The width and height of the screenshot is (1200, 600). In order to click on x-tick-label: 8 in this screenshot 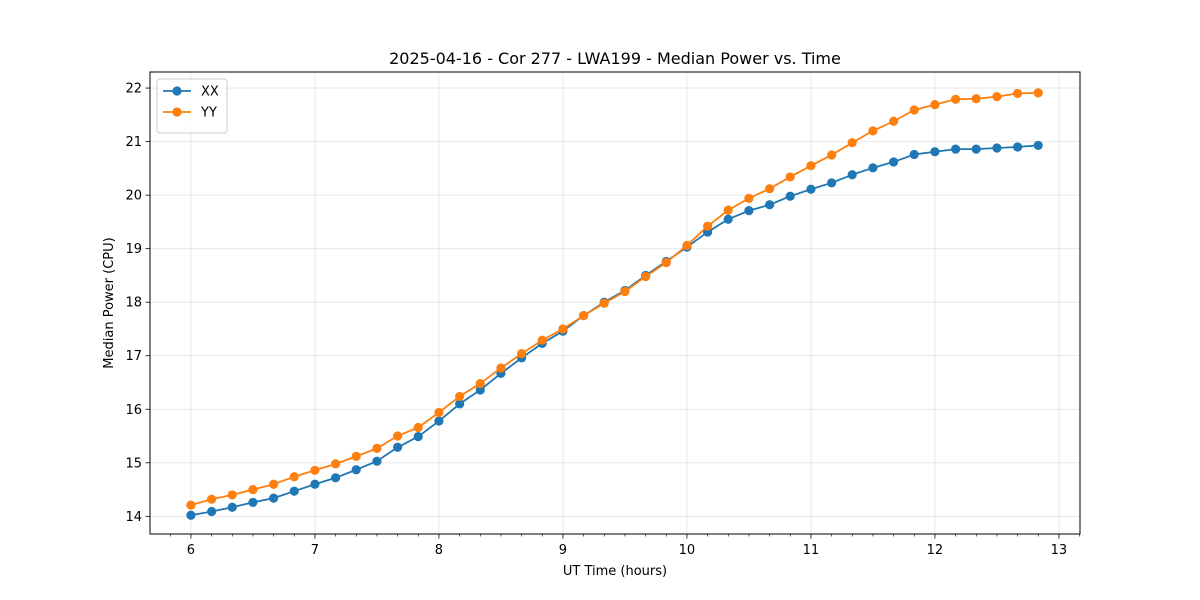, I will do `click(439, 550)`.